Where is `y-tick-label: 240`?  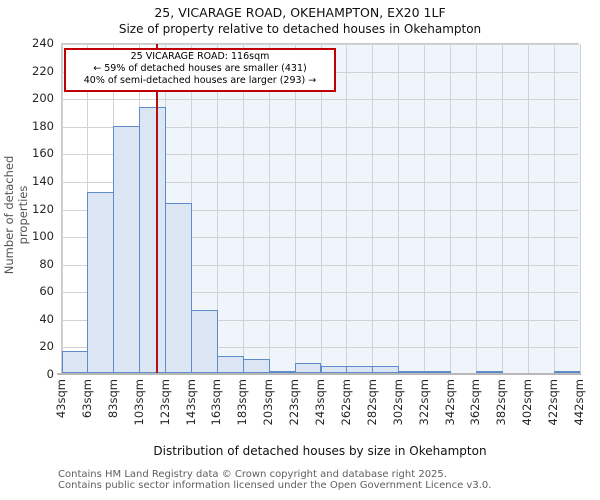
y-tick-label: 240 is located at coordinates (43, 43).